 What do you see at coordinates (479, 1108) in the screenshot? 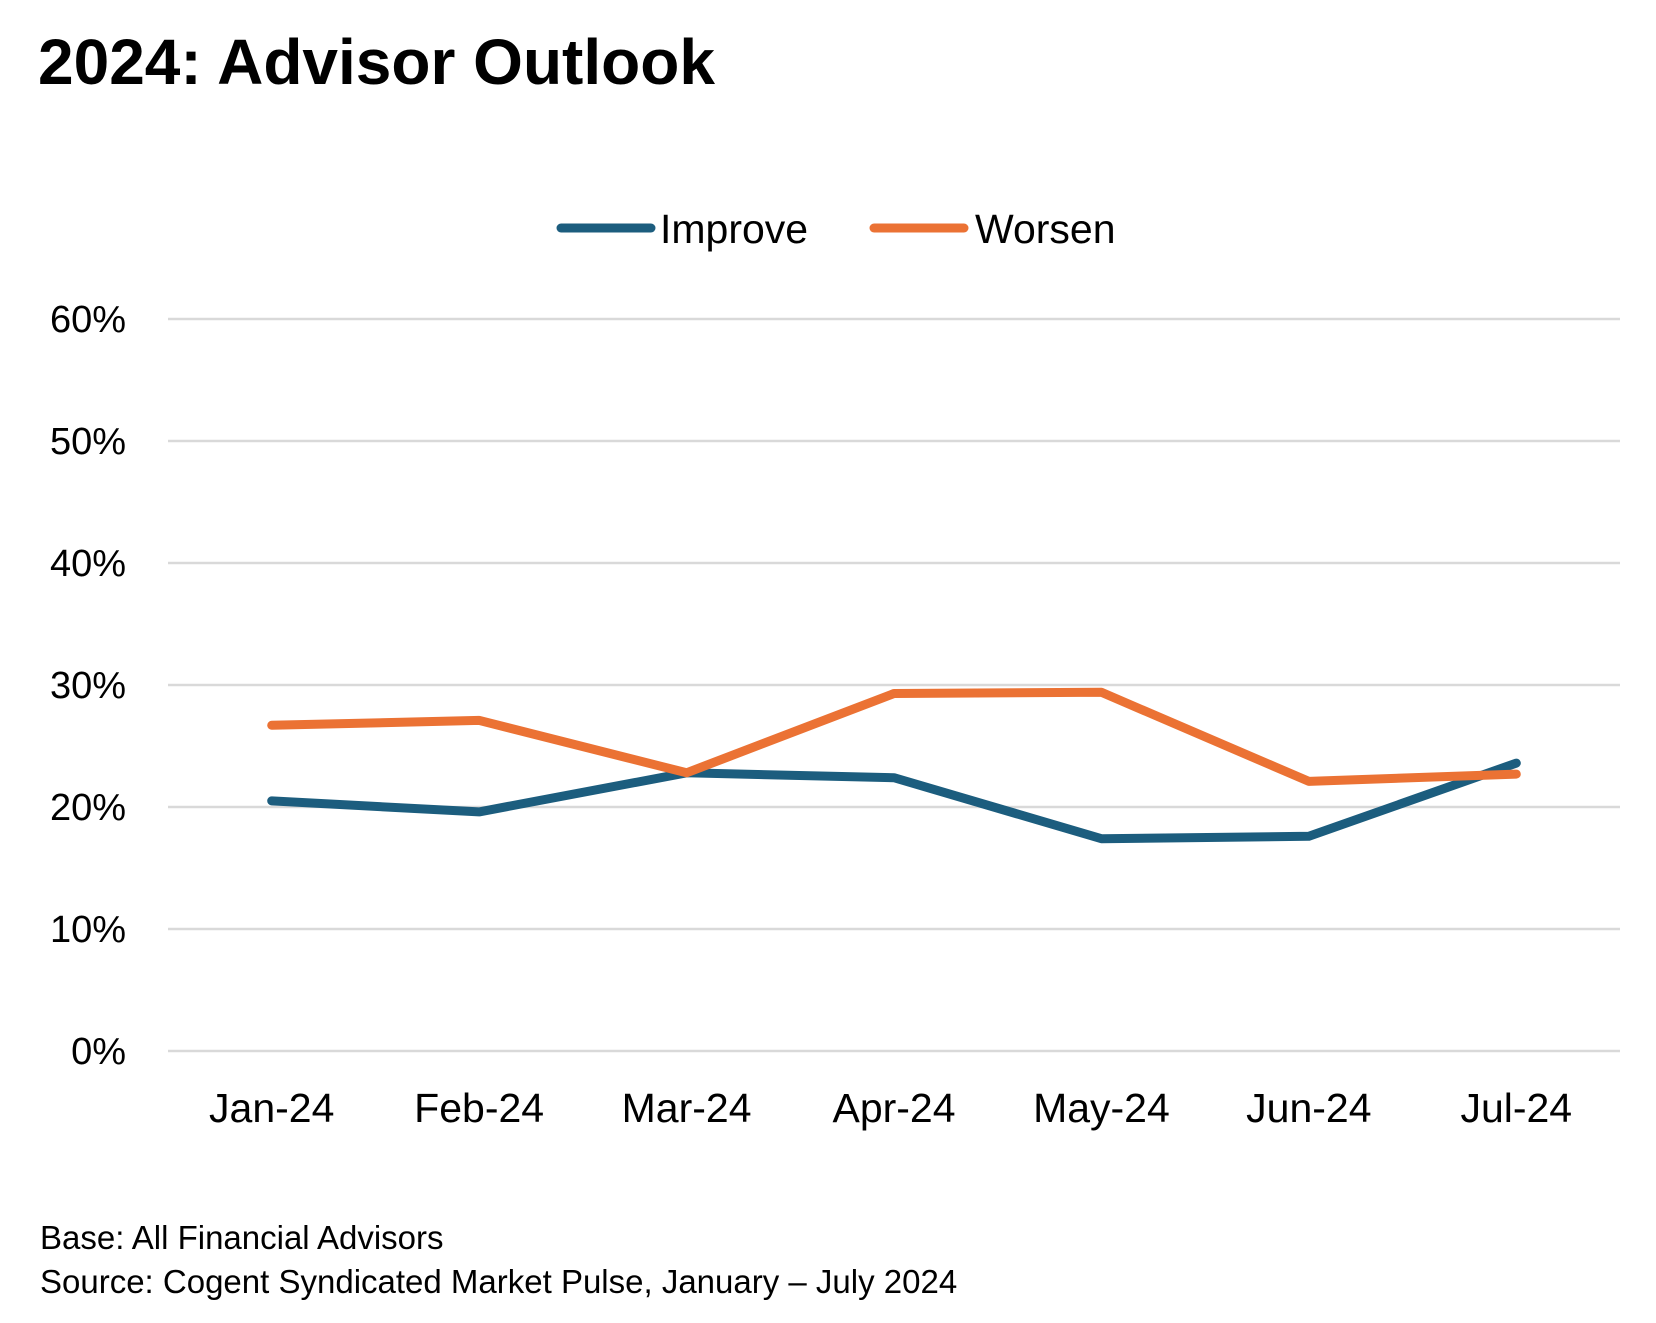
I see `x-tick-label: Feb-24` at bounding box center [479, 1108].